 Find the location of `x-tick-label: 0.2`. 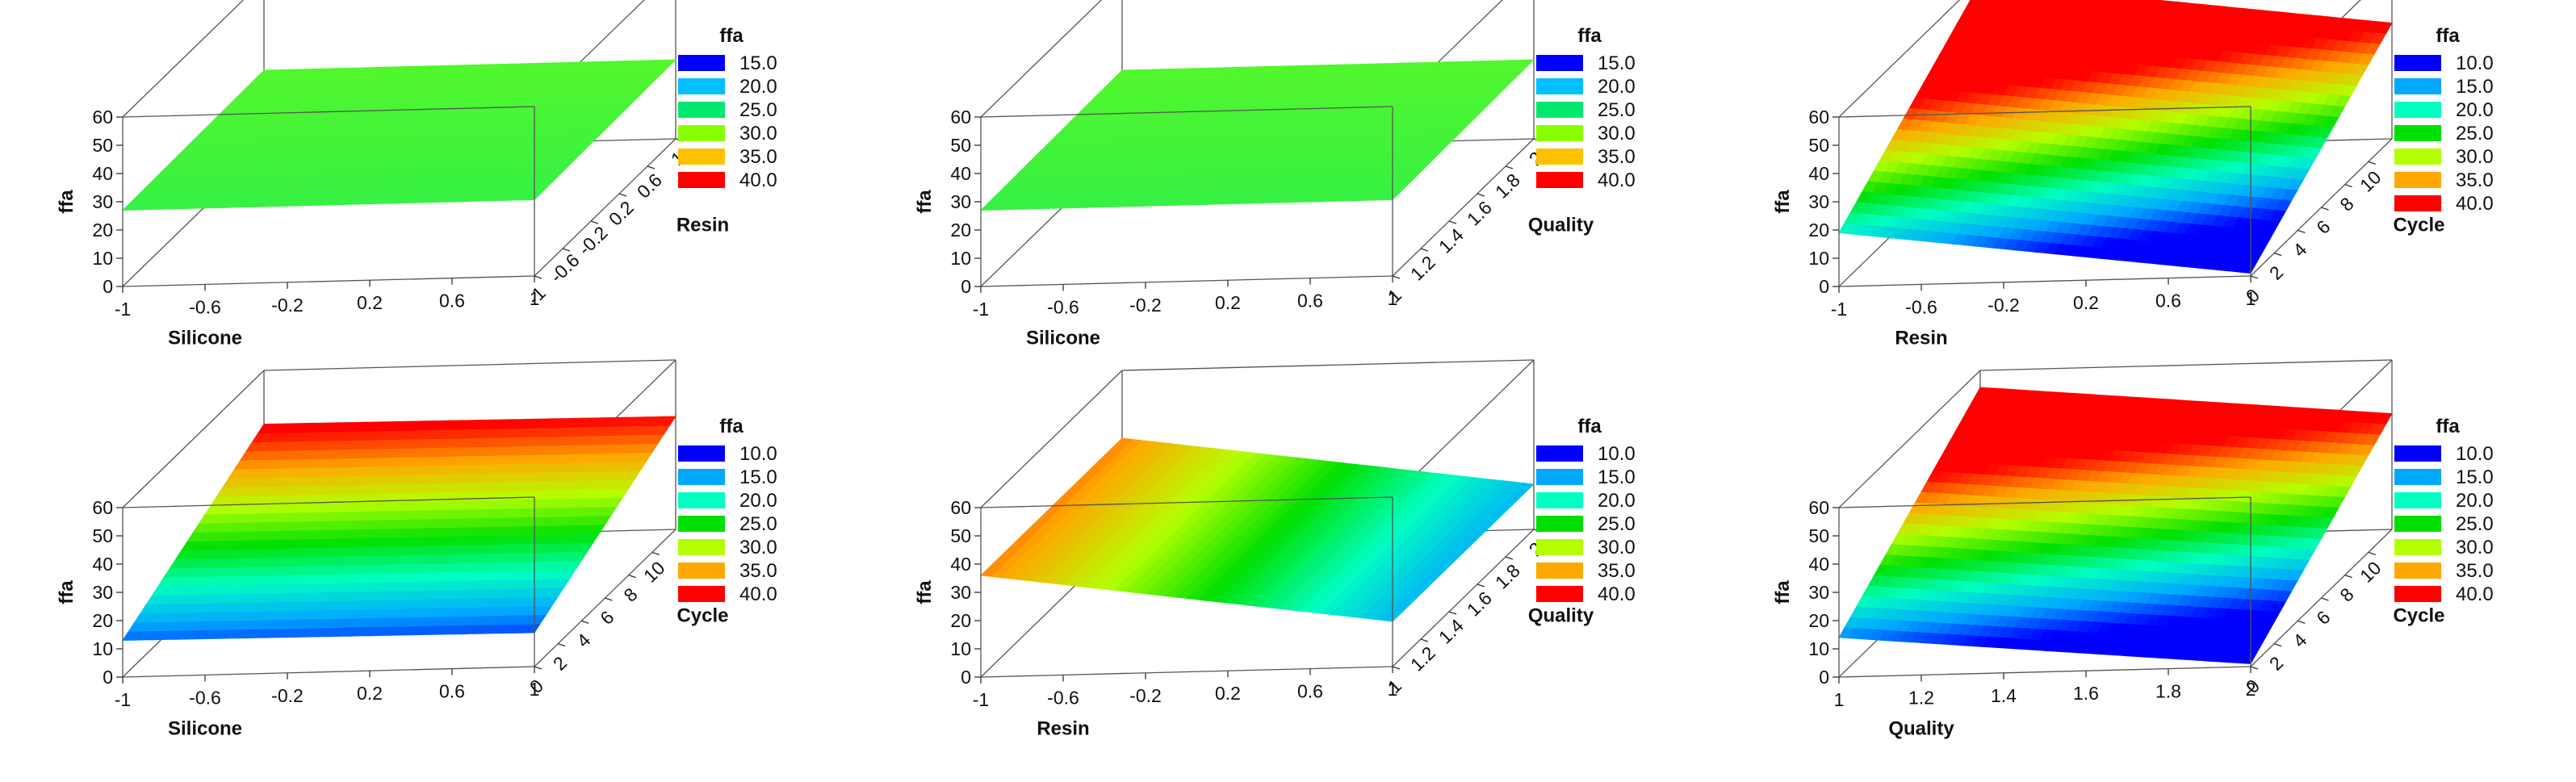

x-tick-label: 0.2 is located at coordinates (1228, 302).